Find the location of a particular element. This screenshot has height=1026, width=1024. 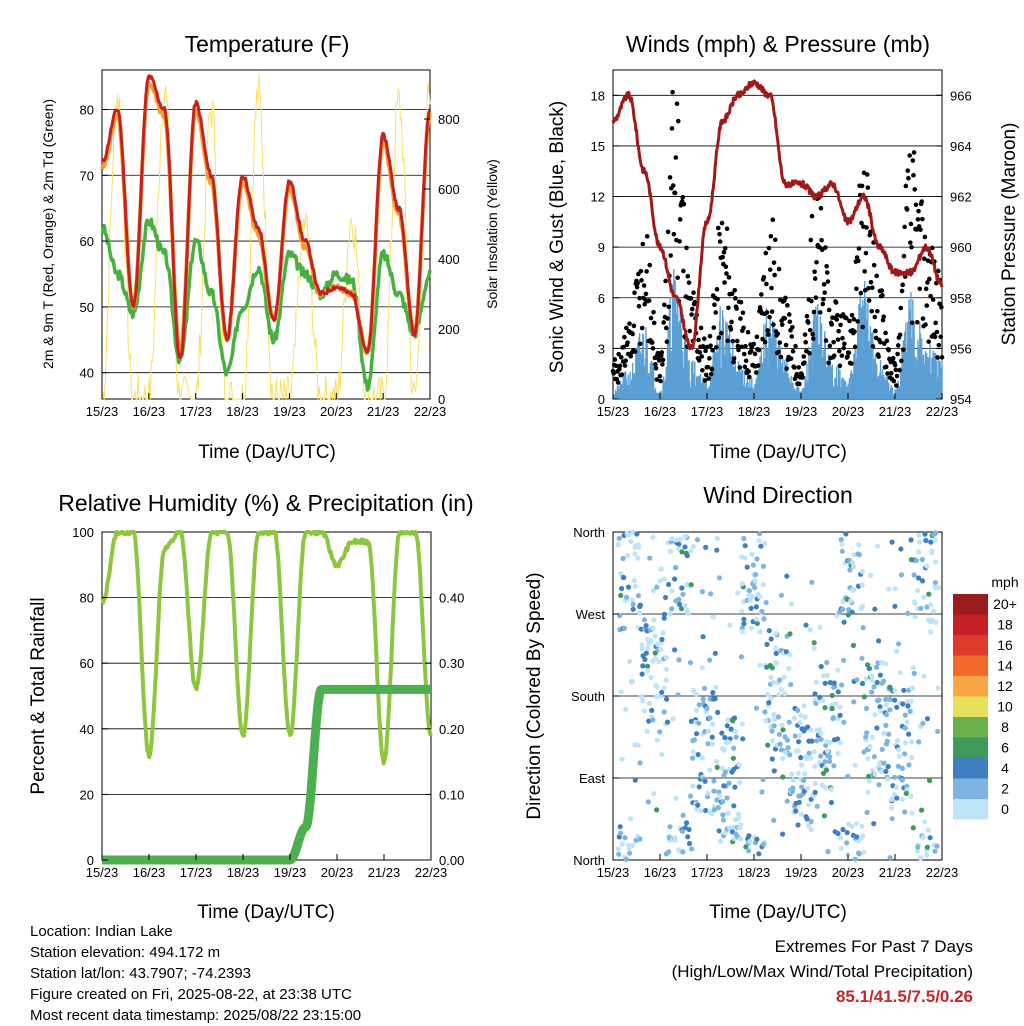

y-tick-label: 0.40 is located at coordinates (451, 598).